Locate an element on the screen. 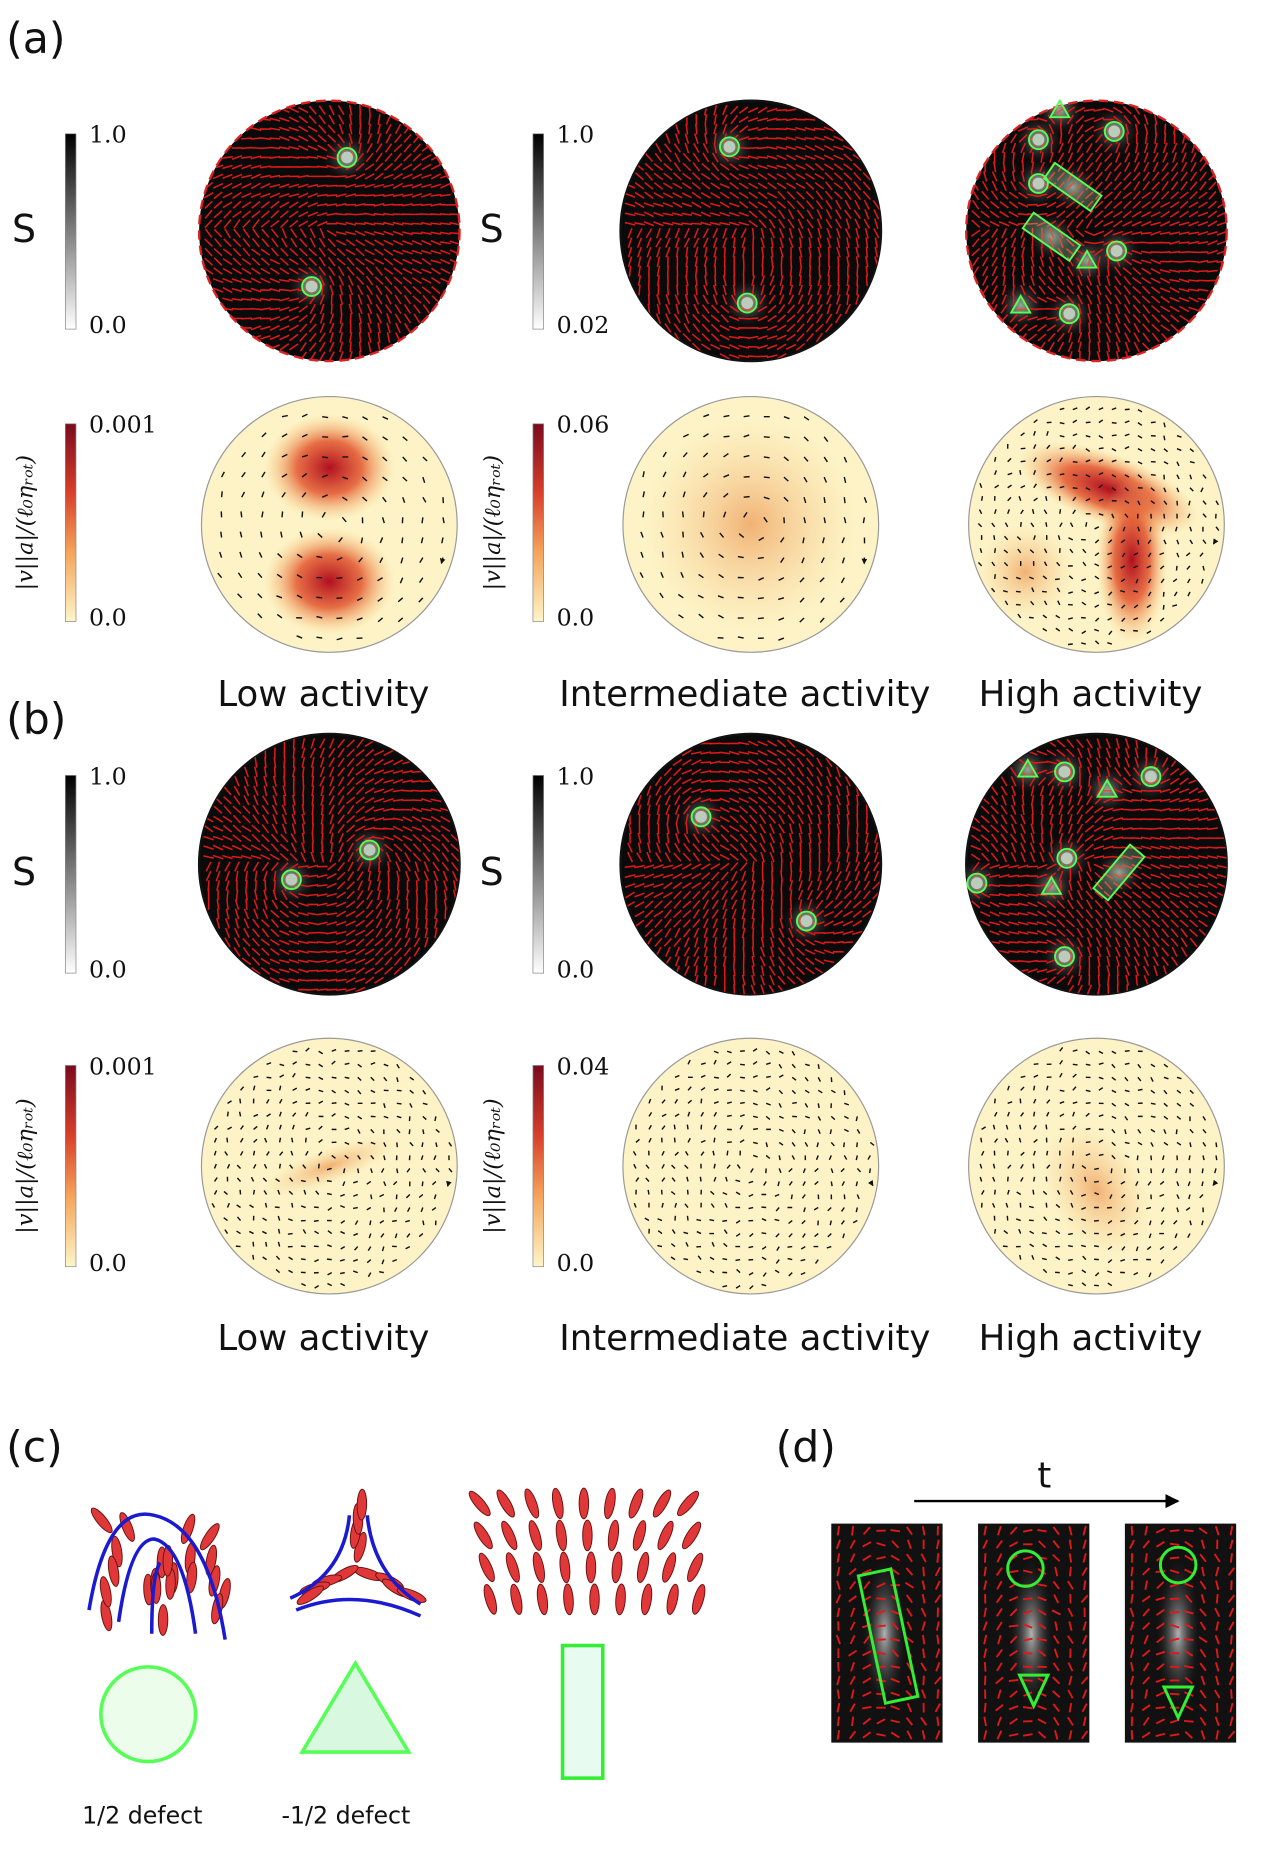  panel-label: (a) is located at coordinates (35, 39).